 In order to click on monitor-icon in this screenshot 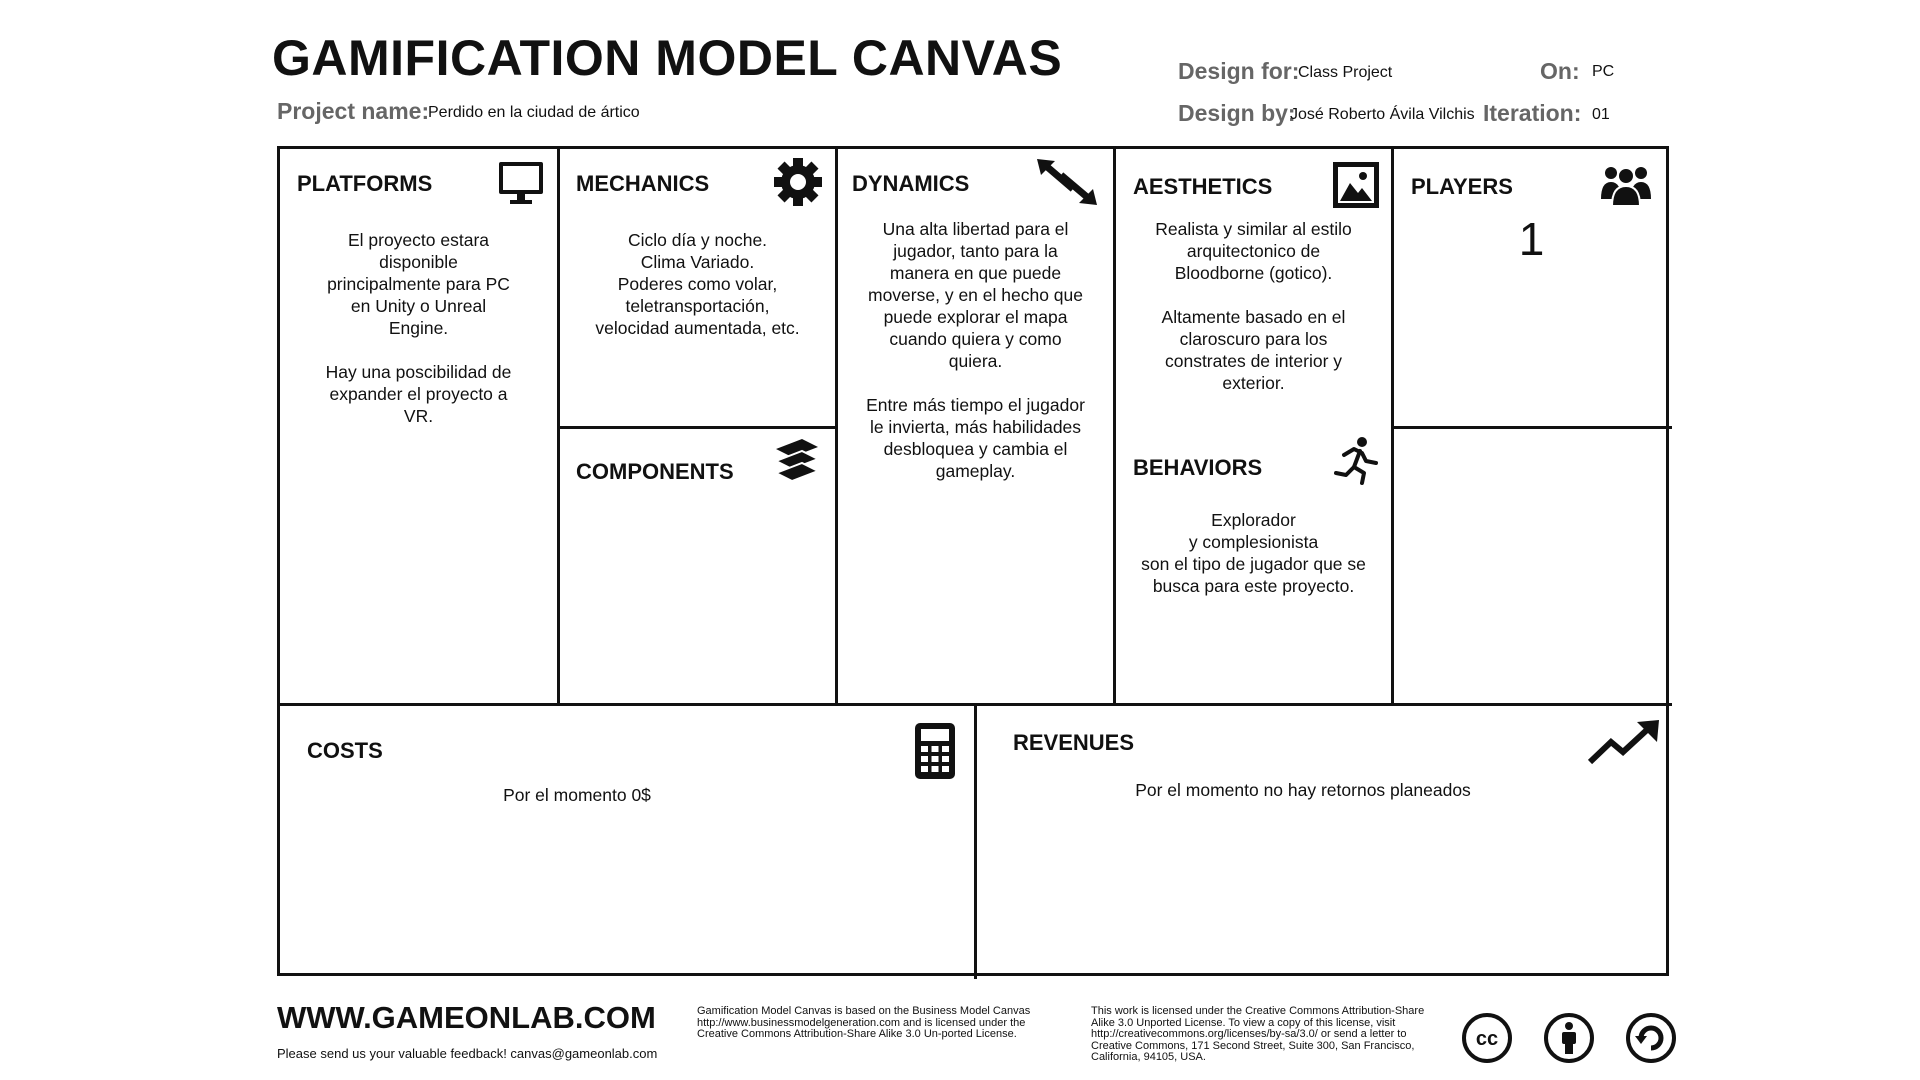, I will do `click(521, 183)`.